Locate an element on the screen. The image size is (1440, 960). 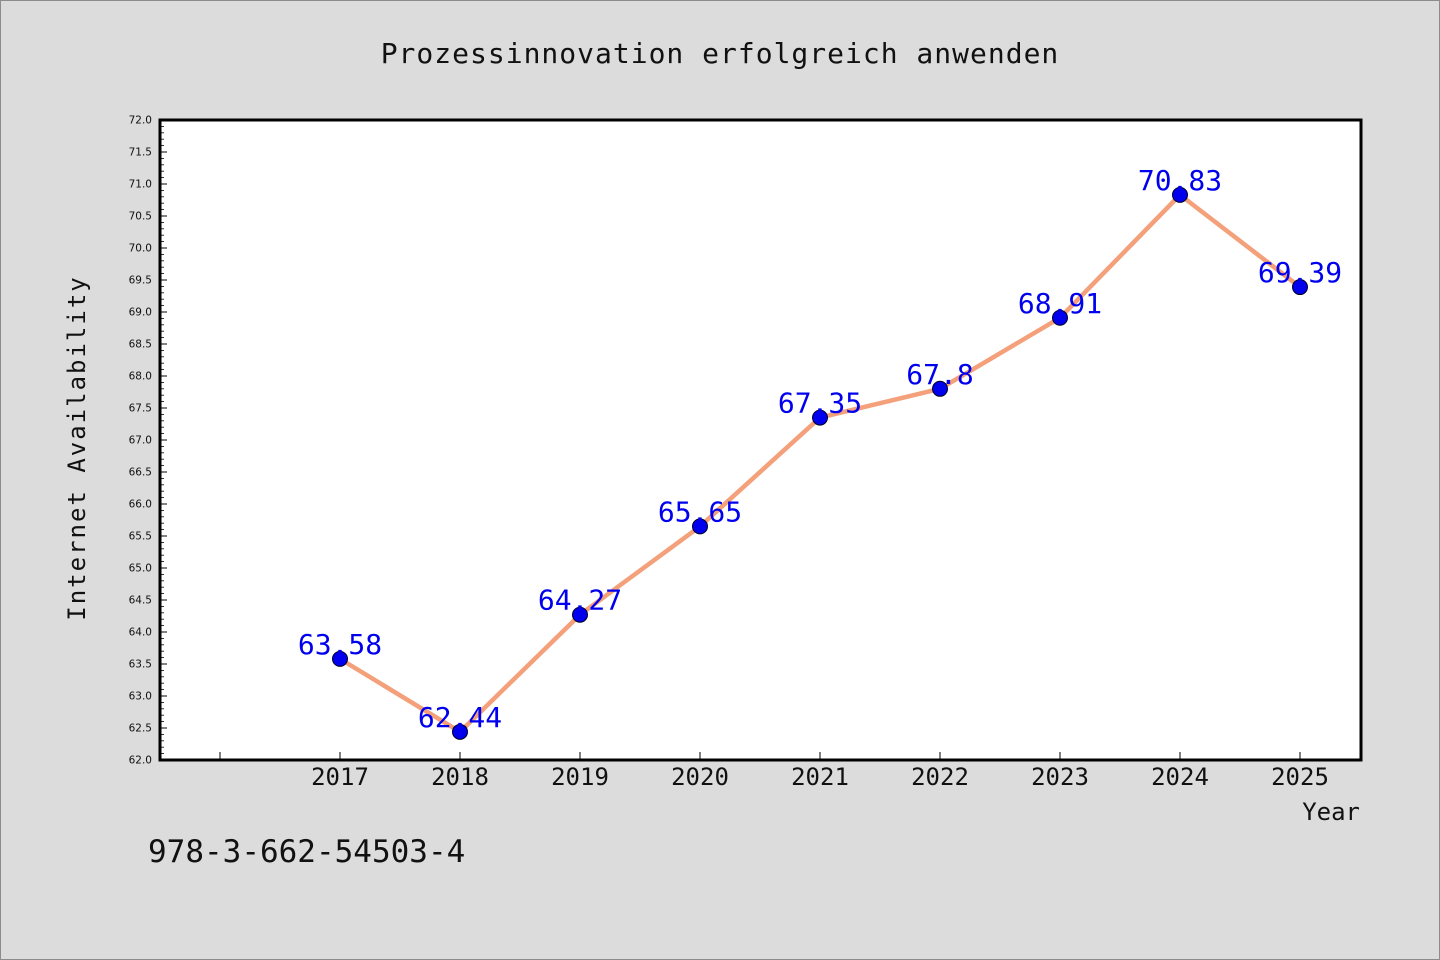
x-tick-label: 2022 is located at coordinates (940, 777).